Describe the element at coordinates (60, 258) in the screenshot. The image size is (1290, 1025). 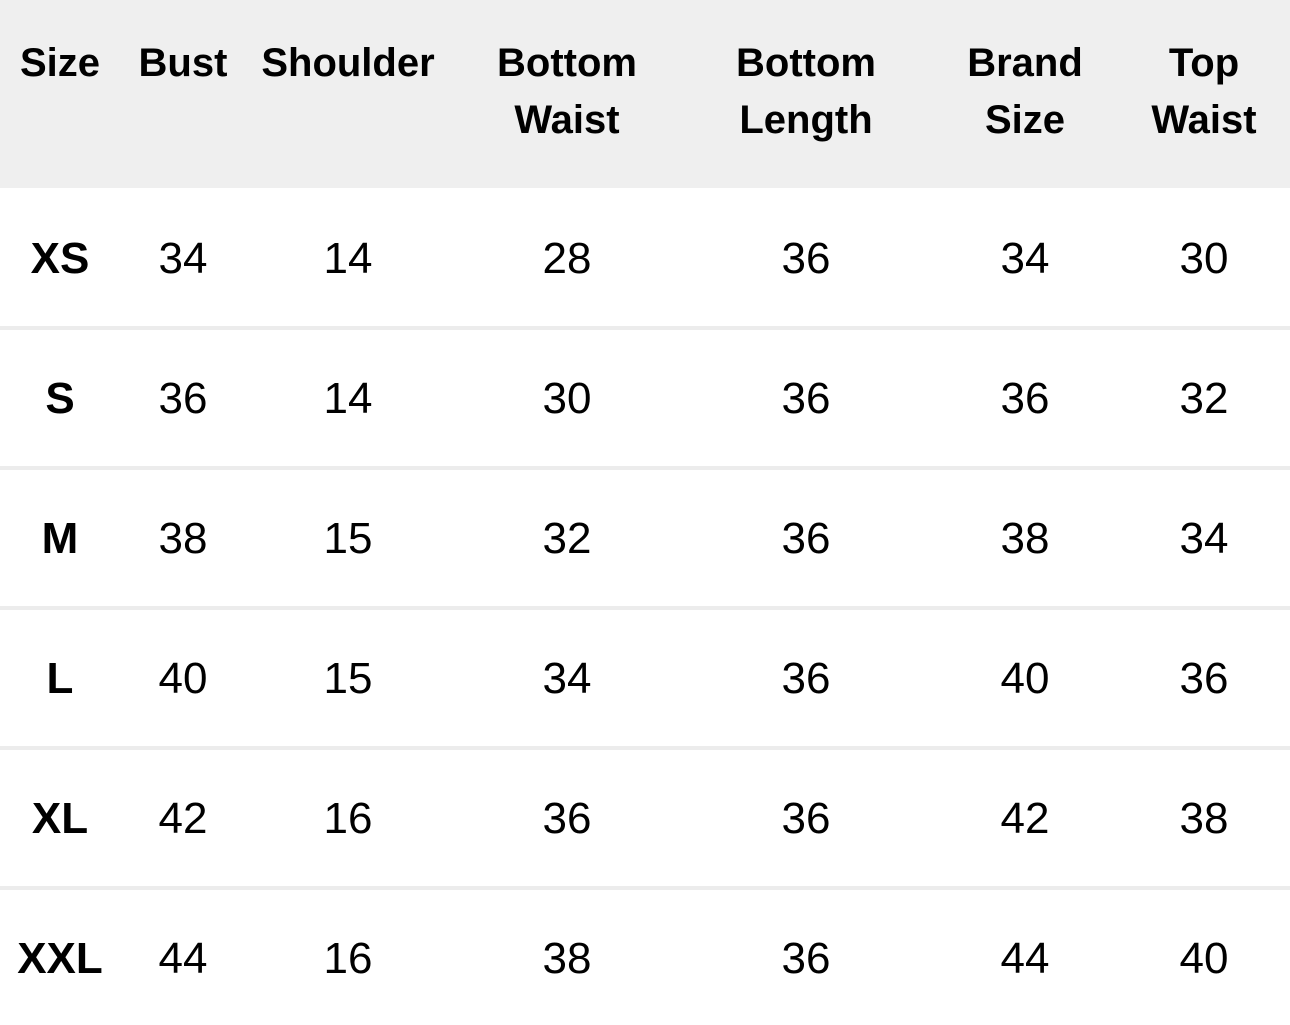
I see `size-label: XS` at that location.